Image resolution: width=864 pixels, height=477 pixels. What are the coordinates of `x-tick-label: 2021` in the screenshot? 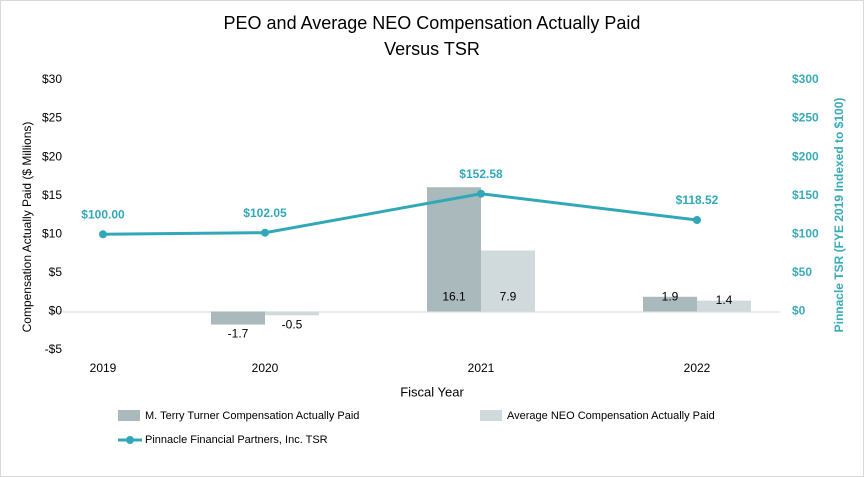 It's located at (481, 368).